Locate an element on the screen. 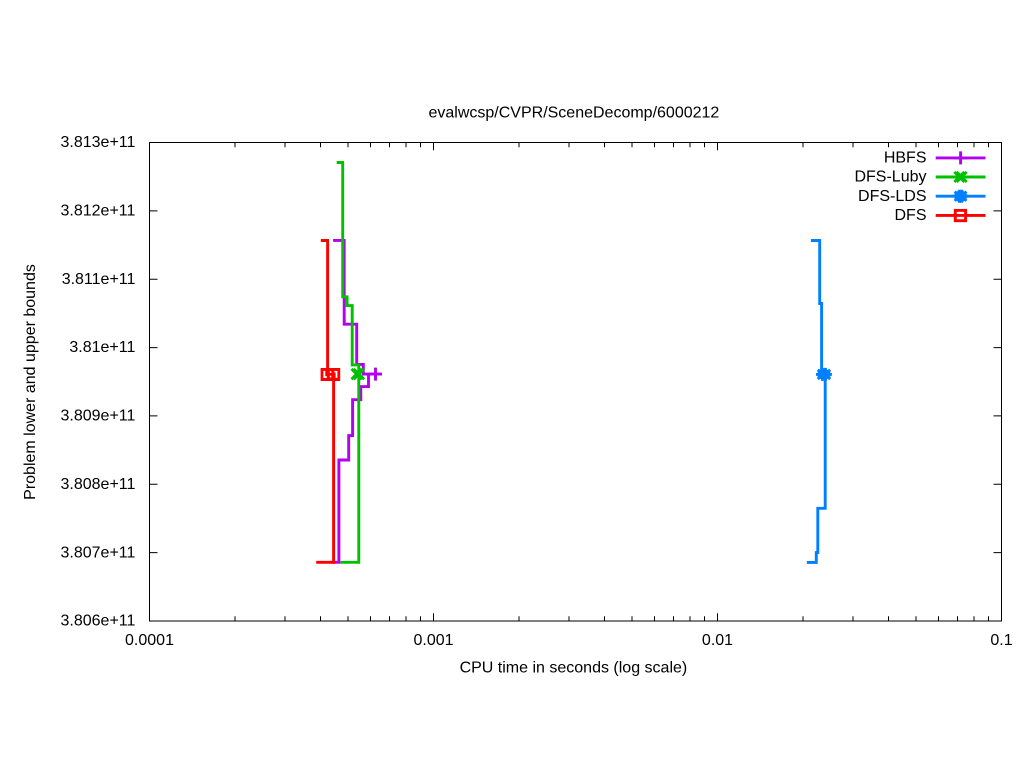 The image size is (1024, 768). svg-text: 0.1 is located at coordinates (1001, 640).